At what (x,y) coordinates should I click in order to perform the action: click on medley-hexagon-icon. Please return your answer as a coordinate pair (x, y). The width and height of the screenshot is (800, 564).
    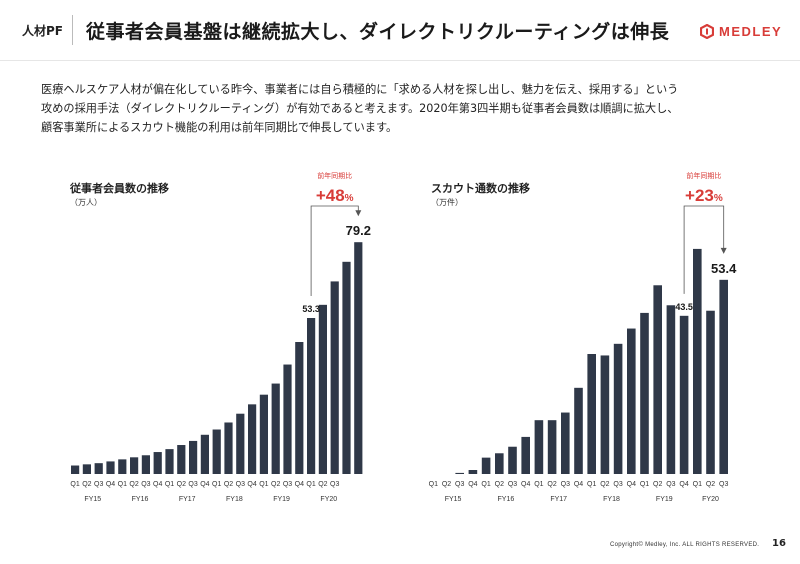
    Looking at the image, I should click on (707, 31).